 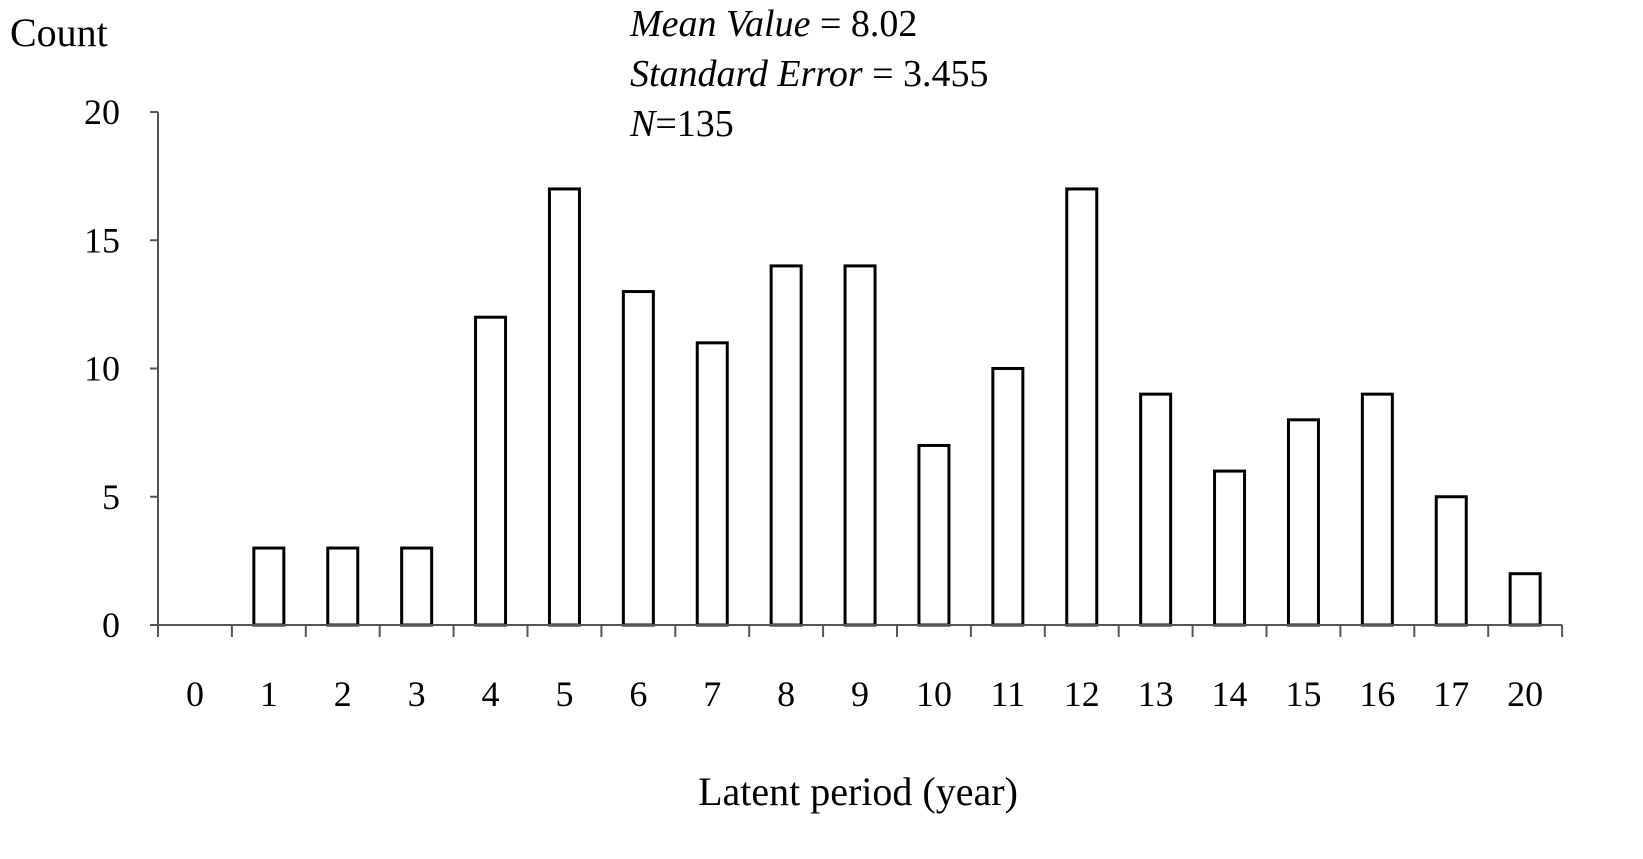 I want to click on stat-name: N, so click(x=643, y=124).